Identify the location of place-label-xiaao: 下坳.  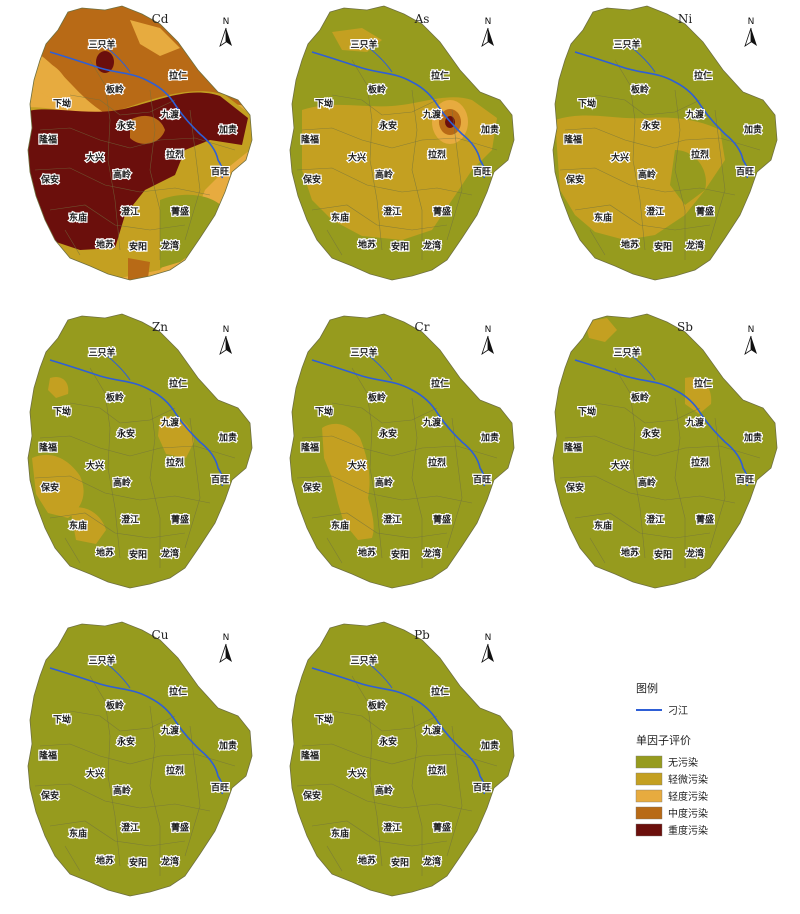
(587, 104).